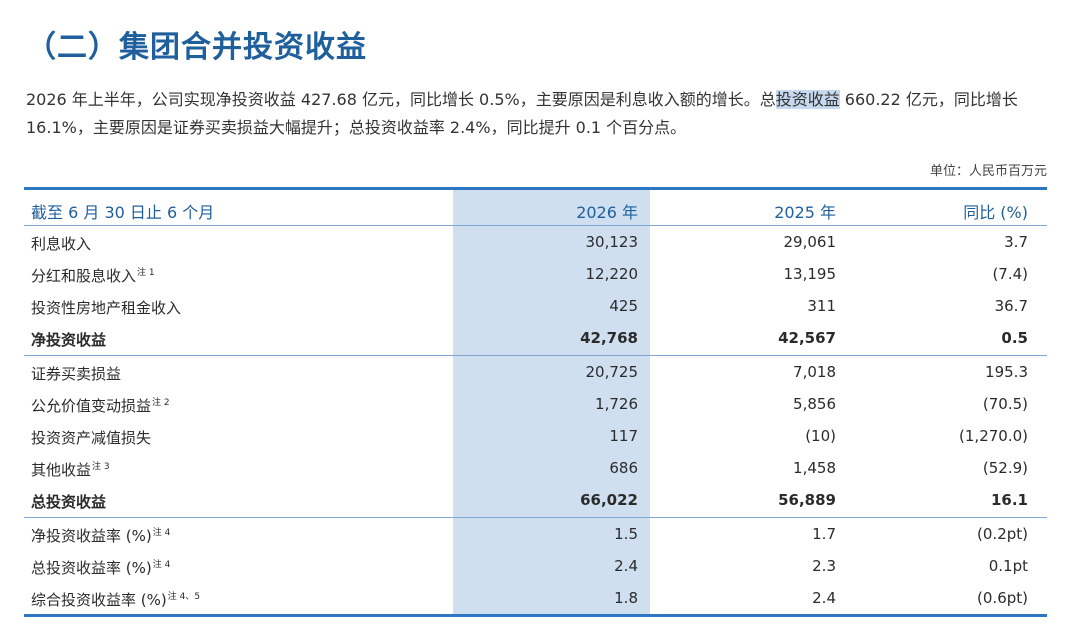  I want to click on value-2025: 2.4, so click(824, 598).